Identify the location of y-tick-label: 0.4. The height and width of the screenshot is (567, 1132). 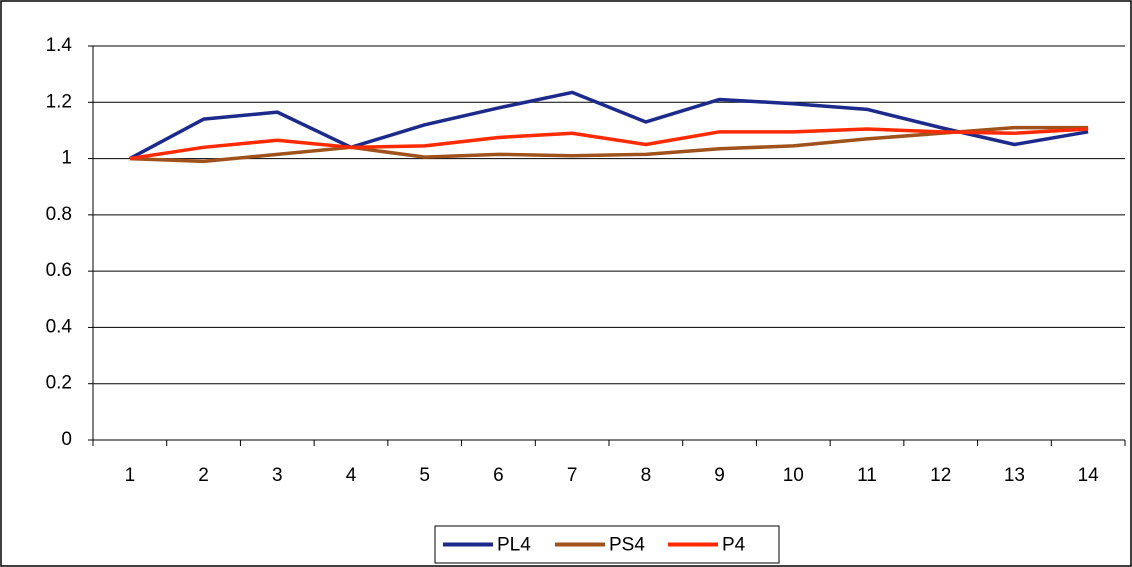
(59, 326).